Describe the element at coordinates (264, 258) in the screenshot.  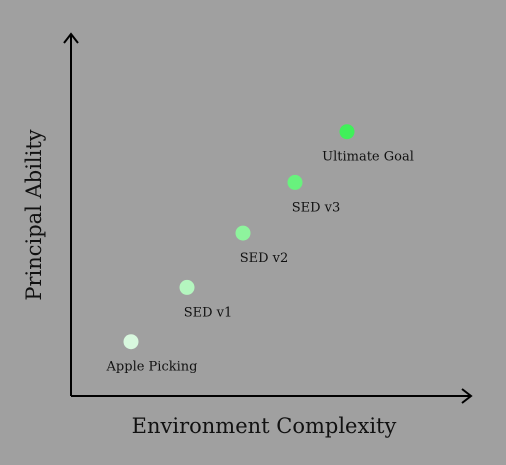
I see `data-point-label-2: SED v2` at that location.